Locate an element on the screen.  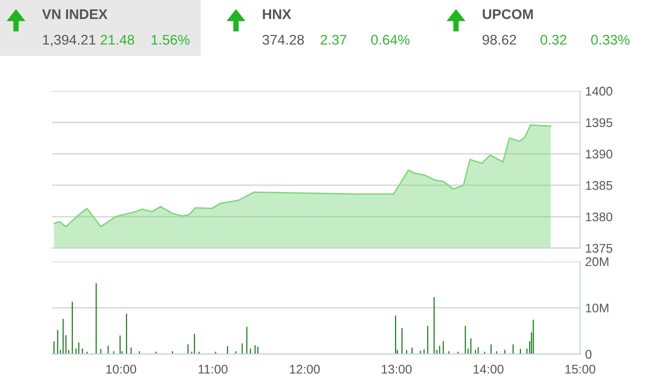
text: 2.37 is located at coordinates (333, 39).